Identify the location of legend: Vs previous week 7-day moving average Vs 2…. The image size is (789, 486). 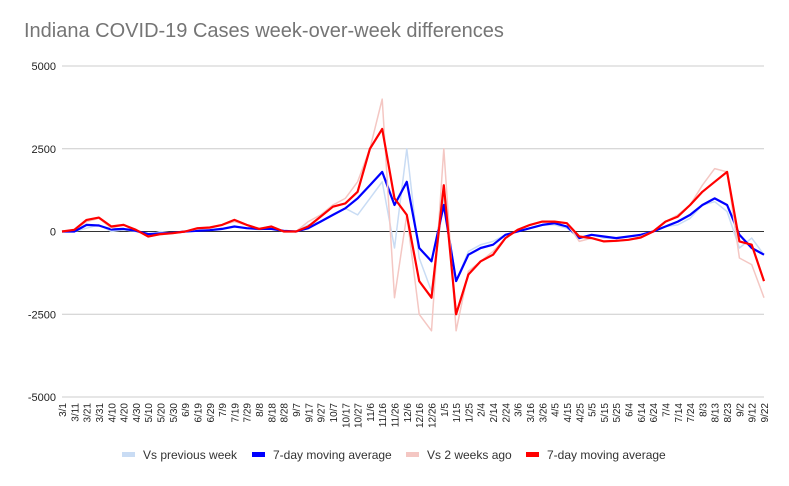
(394, 455).